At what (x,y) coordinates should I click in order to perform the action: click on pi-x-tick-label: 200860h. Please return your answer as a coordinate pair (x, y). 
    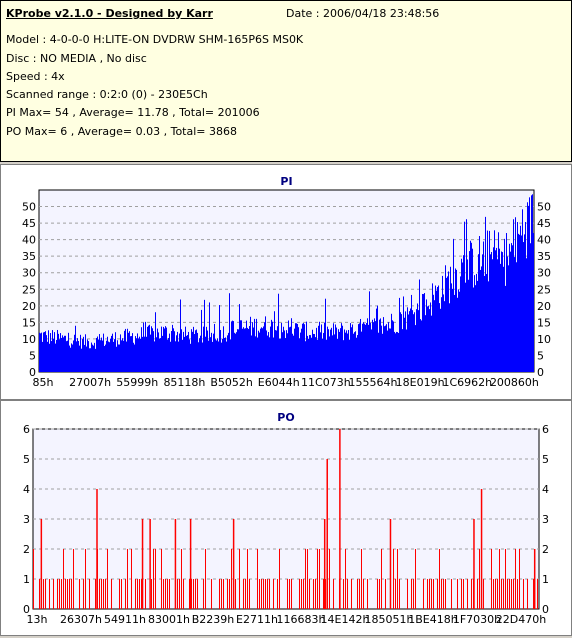
    Looking at the image, I should click on (514, 382).